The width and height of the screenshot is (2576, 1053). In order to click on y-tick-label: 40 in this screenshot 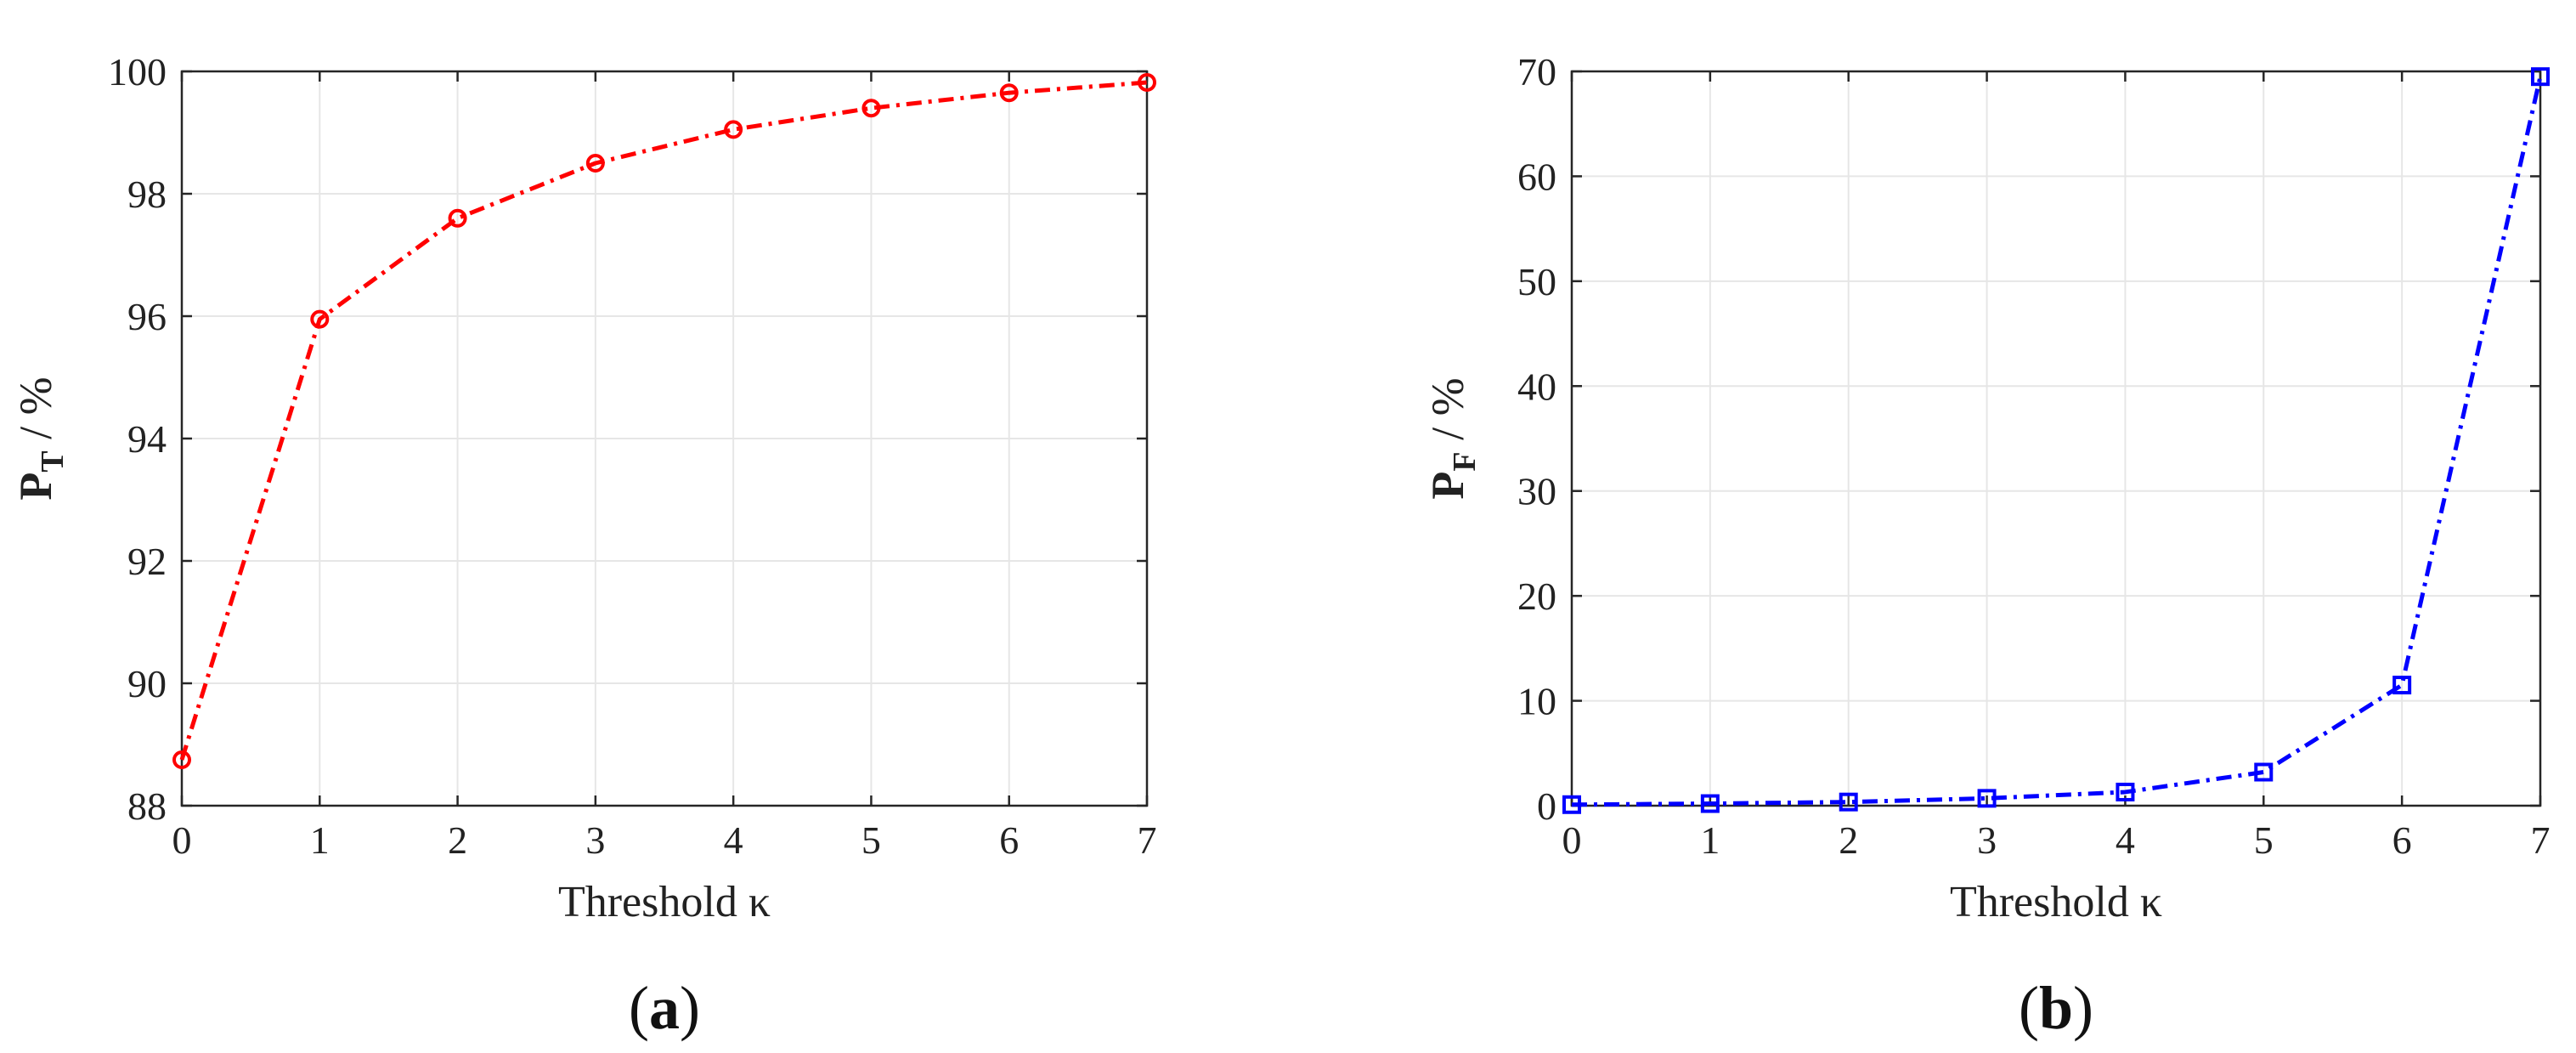, I will do `click(1536, 386)`.